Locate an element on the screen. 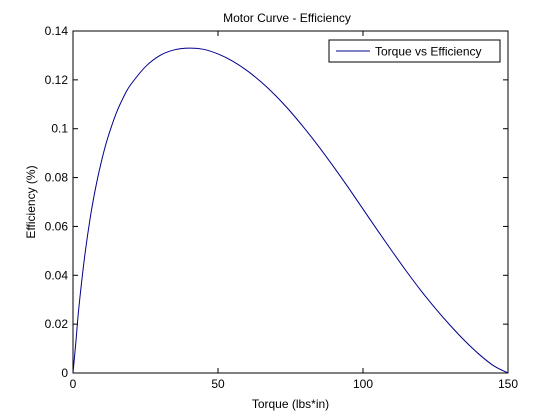 The height and width of the screenshot is (420, 560). x-tick-label: 0 is located at coordinates (73, 384).